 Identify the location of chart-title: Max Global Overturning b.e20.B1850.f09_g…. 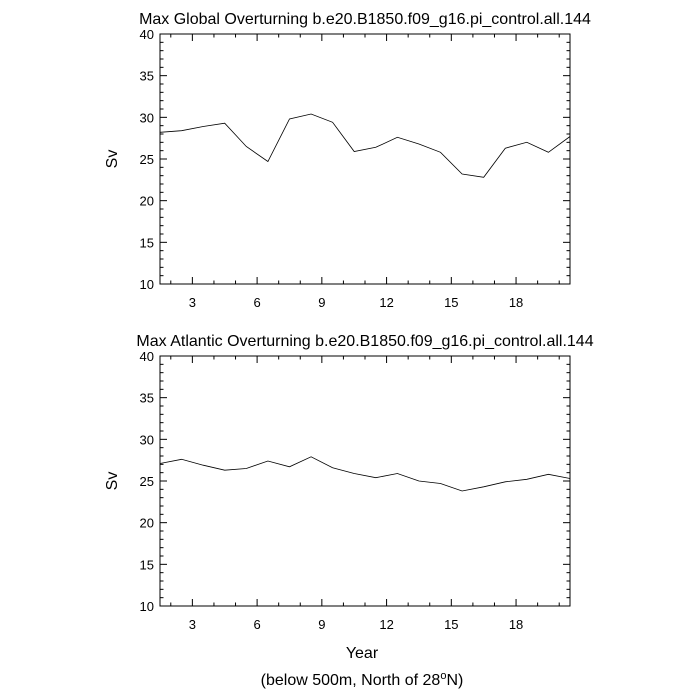
(365, 19).